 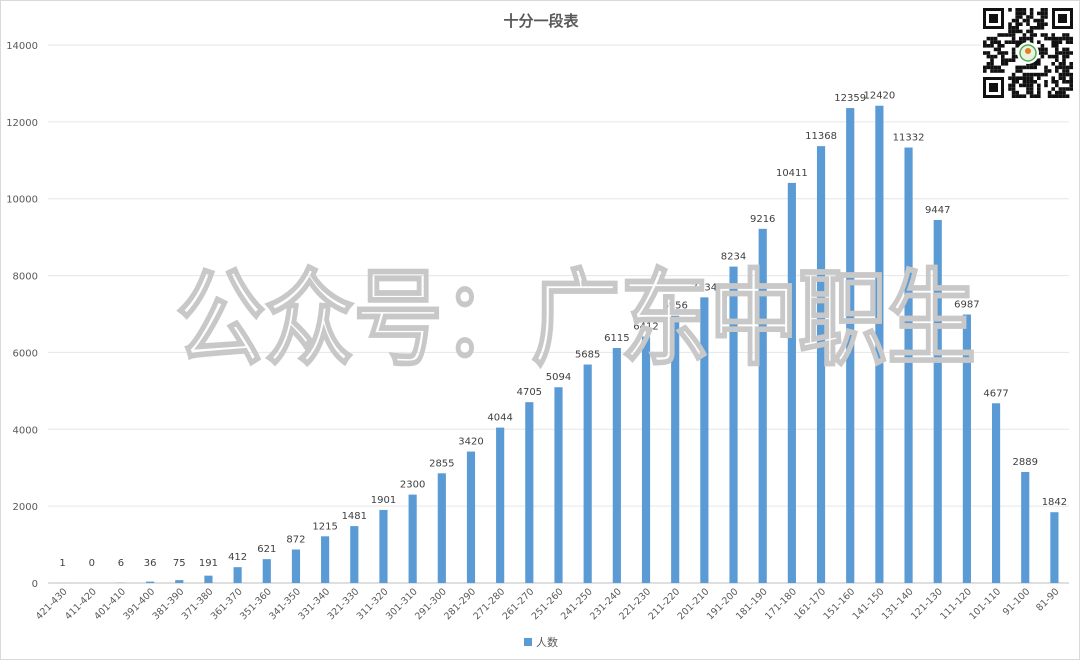 I want to click on data-label: 412, so click(x=237, y=557).